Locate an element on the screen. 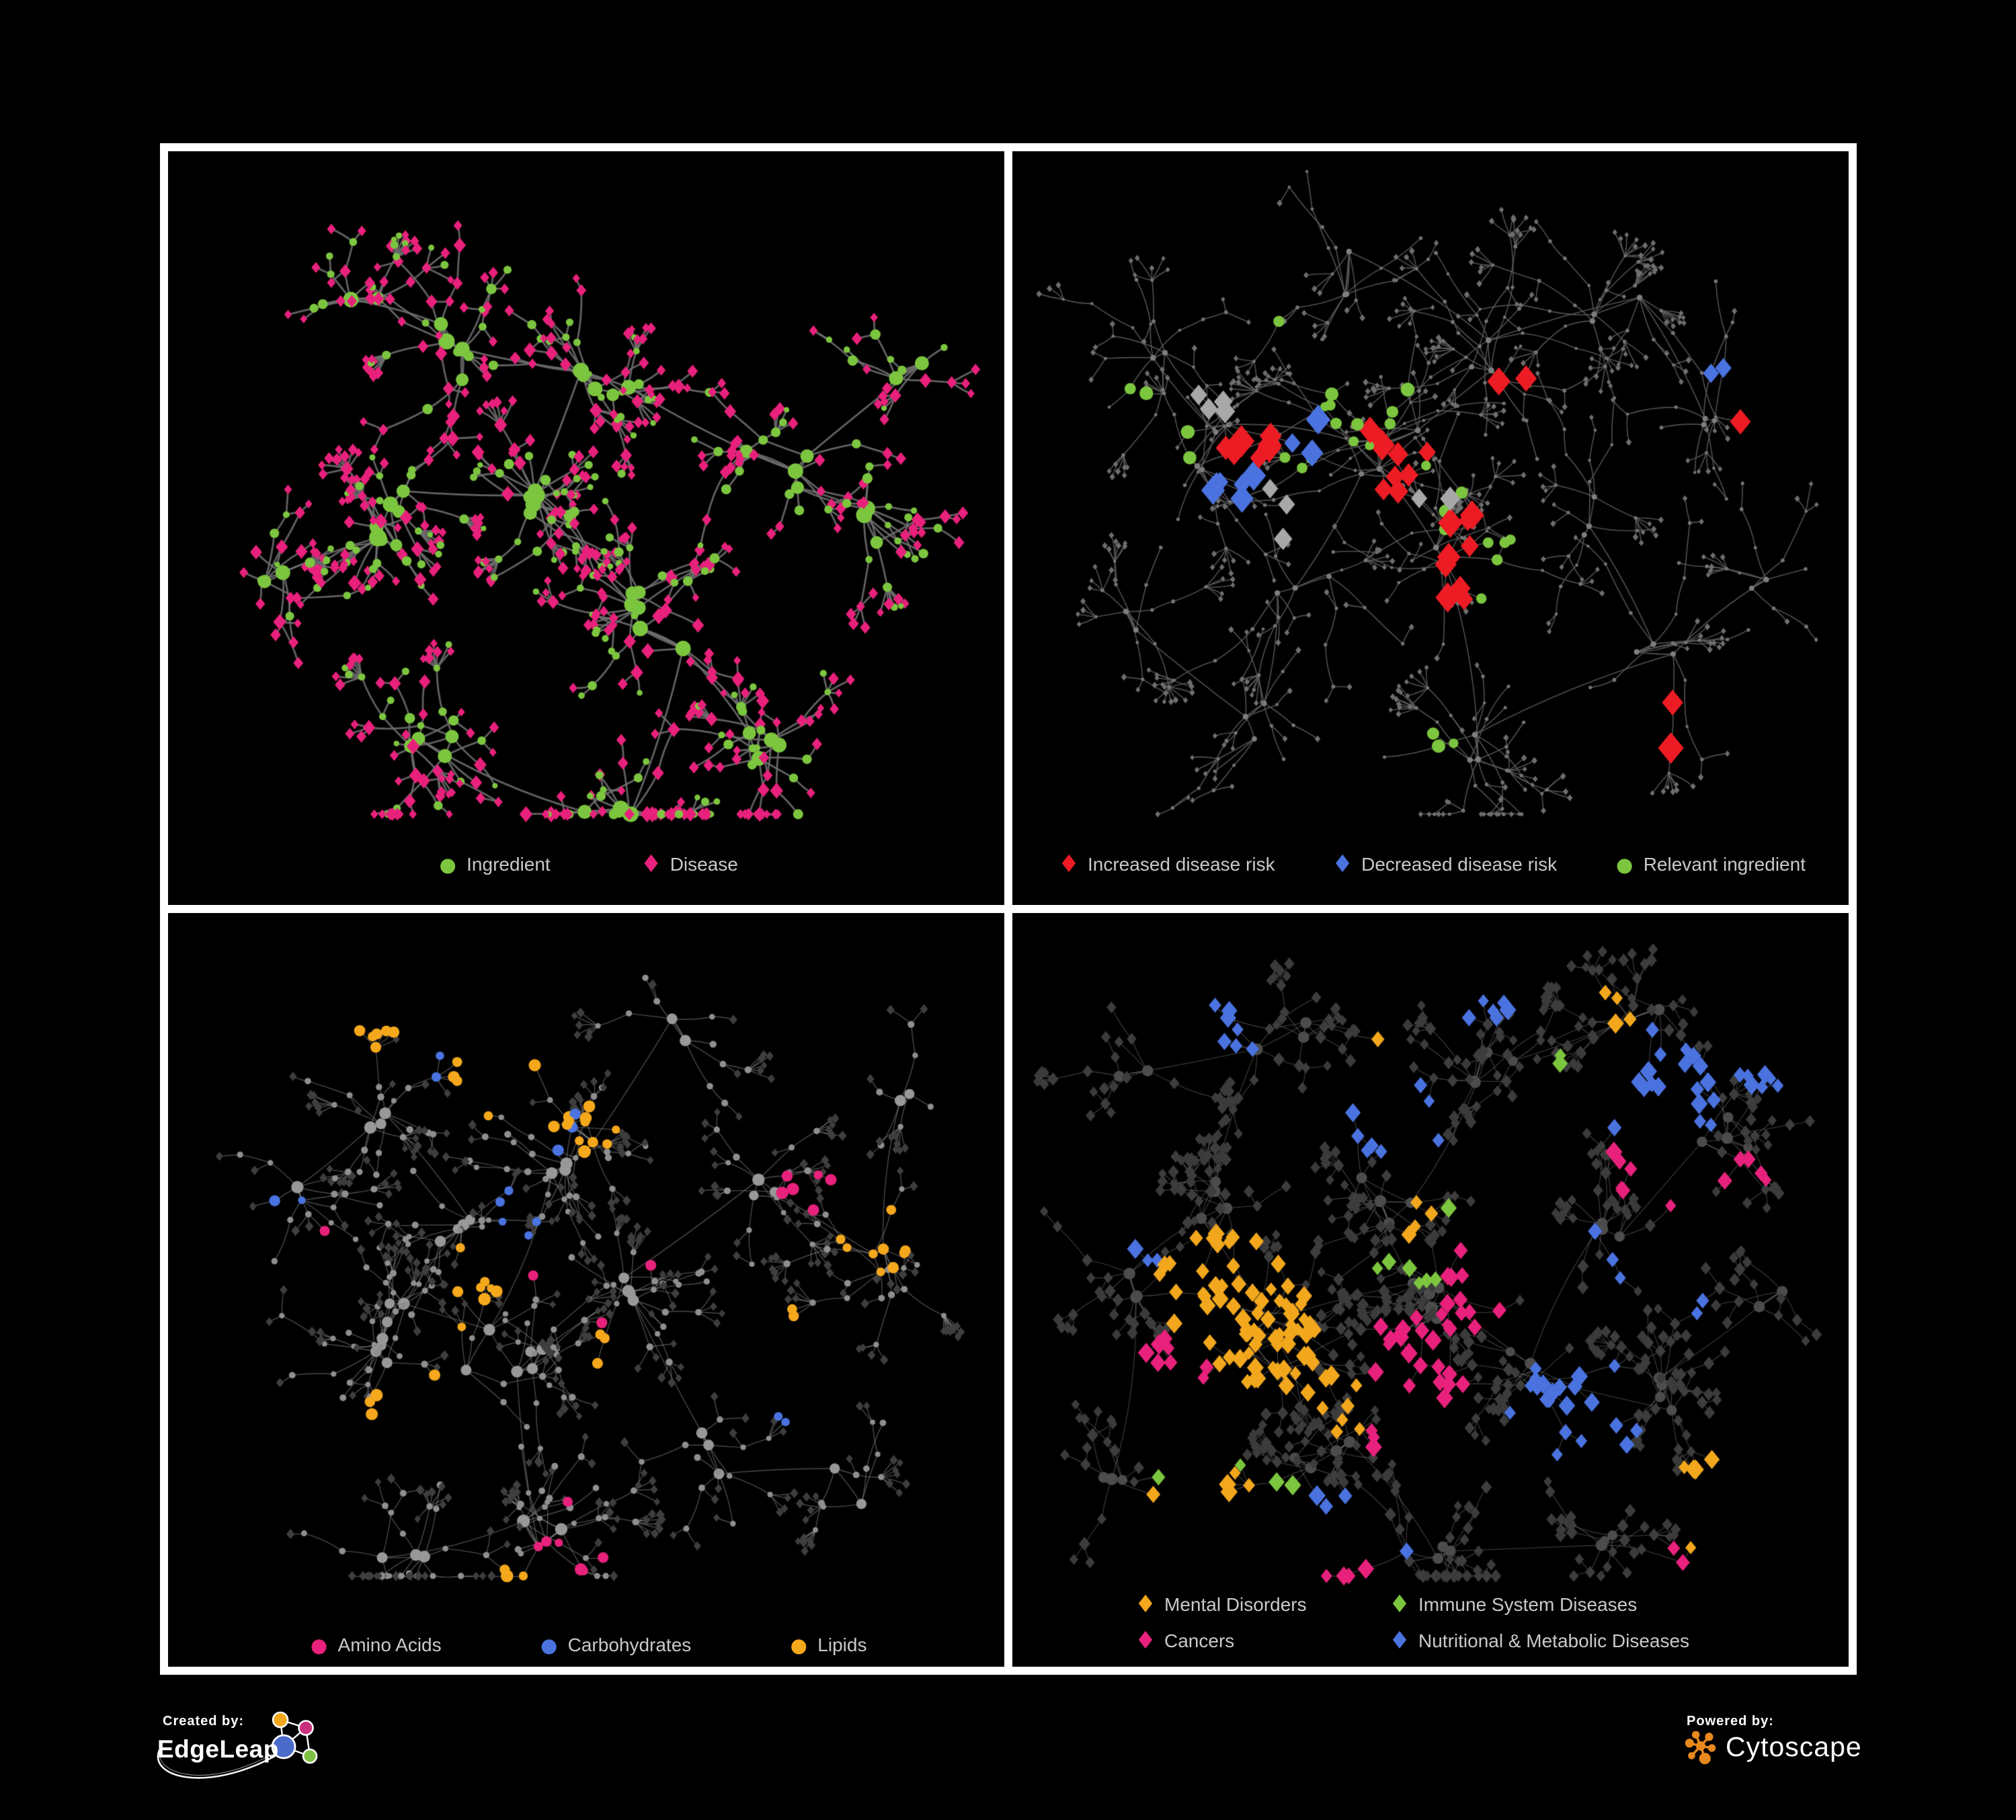 The width and height of the screenshot is (2016, 1820). edgeleap-brand-text: EdgeLeap is located at coordinates (218, 1749).